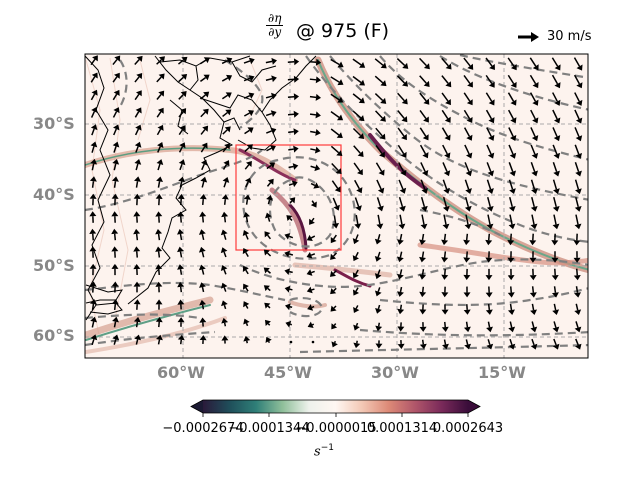 The image size is (640, 480). What do you see at coordinates (288, 372) in the screenshot?
I see `lon-label-45w: 45°W` at bounding box center [288, 372].